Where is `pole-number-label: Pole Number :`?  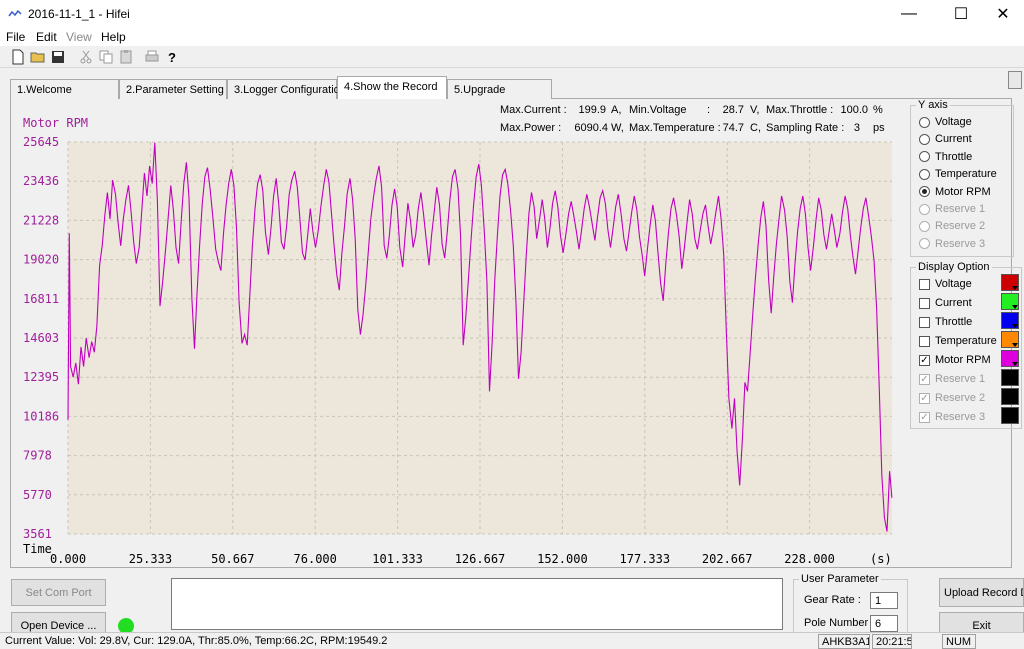 pole-number-label: Pole Number : is located at coordinates (839, 623).